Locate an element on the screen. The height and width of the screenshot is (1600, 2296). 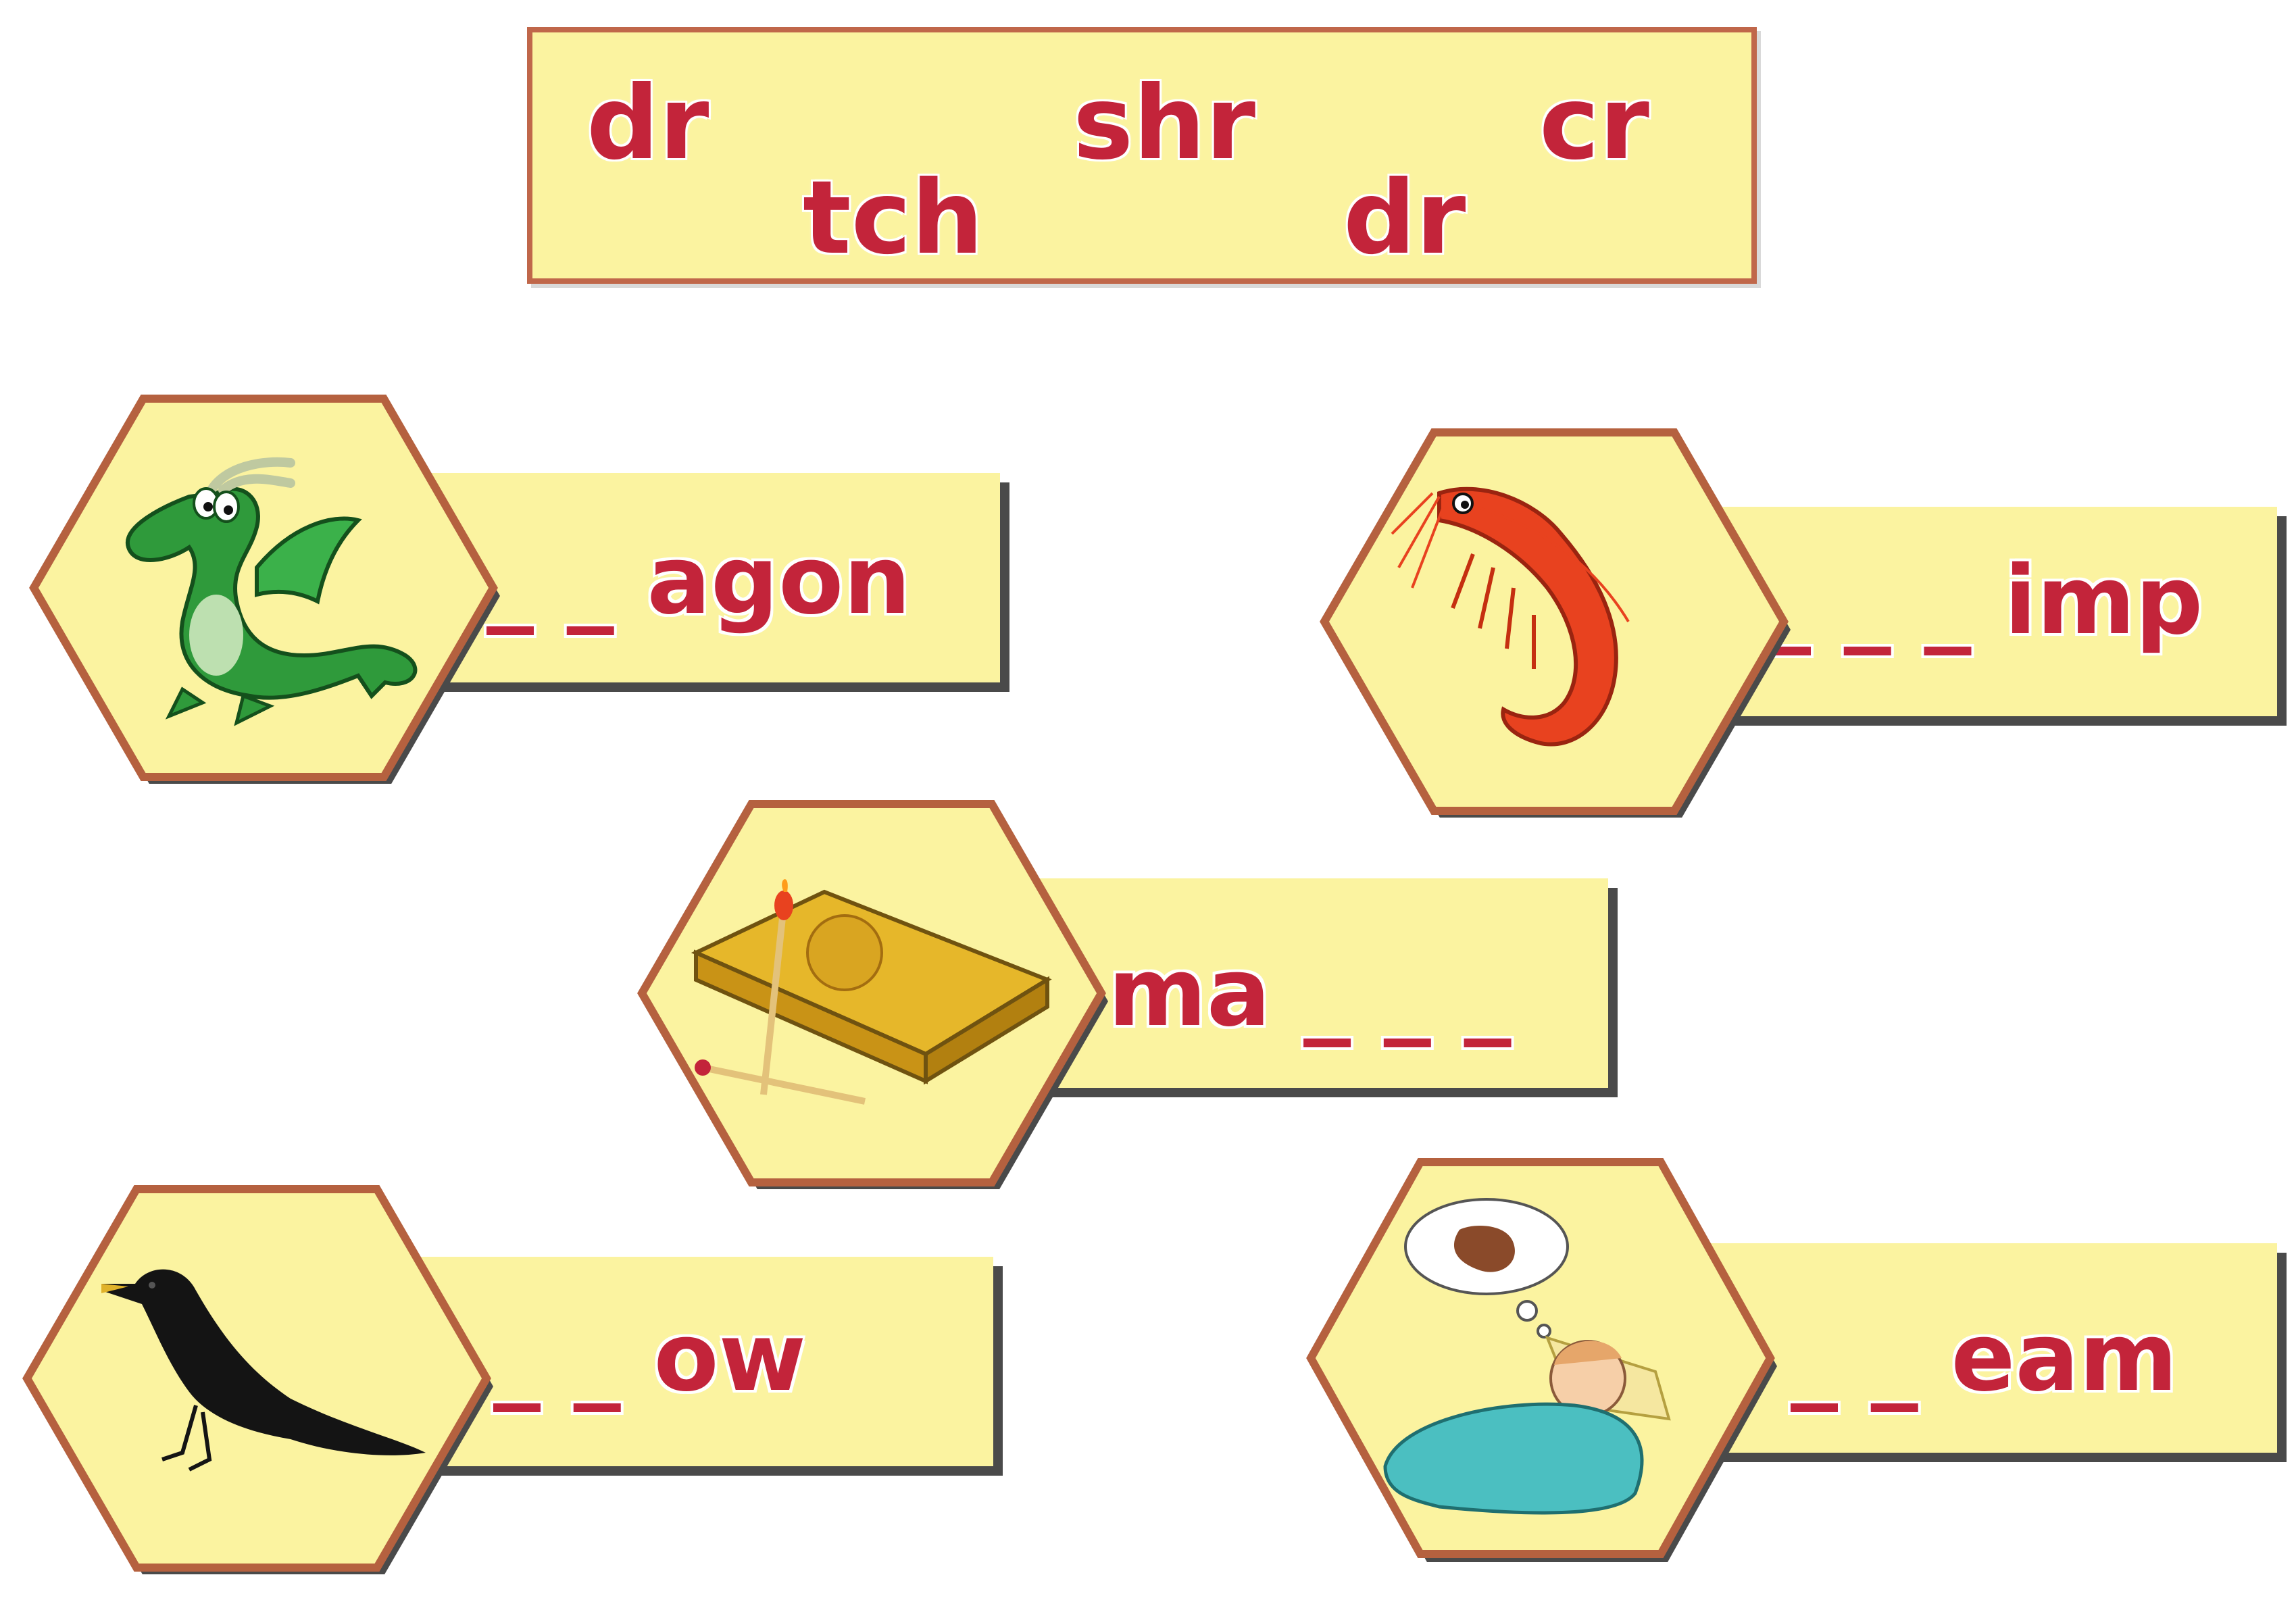
word-card-matches: ma _ _ _ is located at coordinates (1125, 993).